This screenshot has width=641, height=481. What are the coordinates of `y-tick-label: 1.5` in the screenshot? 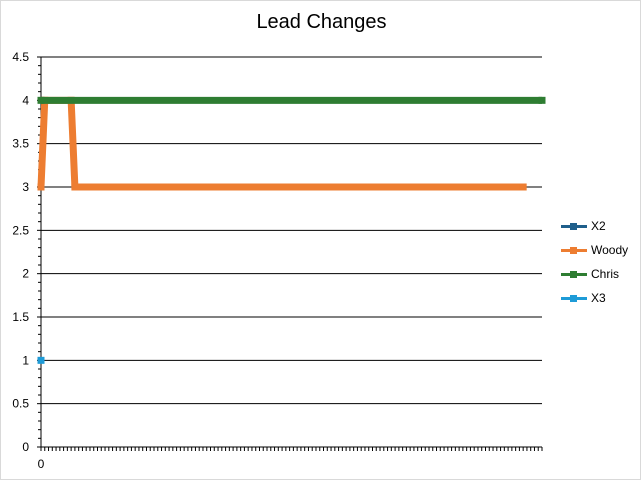 It's located at (20, 317).